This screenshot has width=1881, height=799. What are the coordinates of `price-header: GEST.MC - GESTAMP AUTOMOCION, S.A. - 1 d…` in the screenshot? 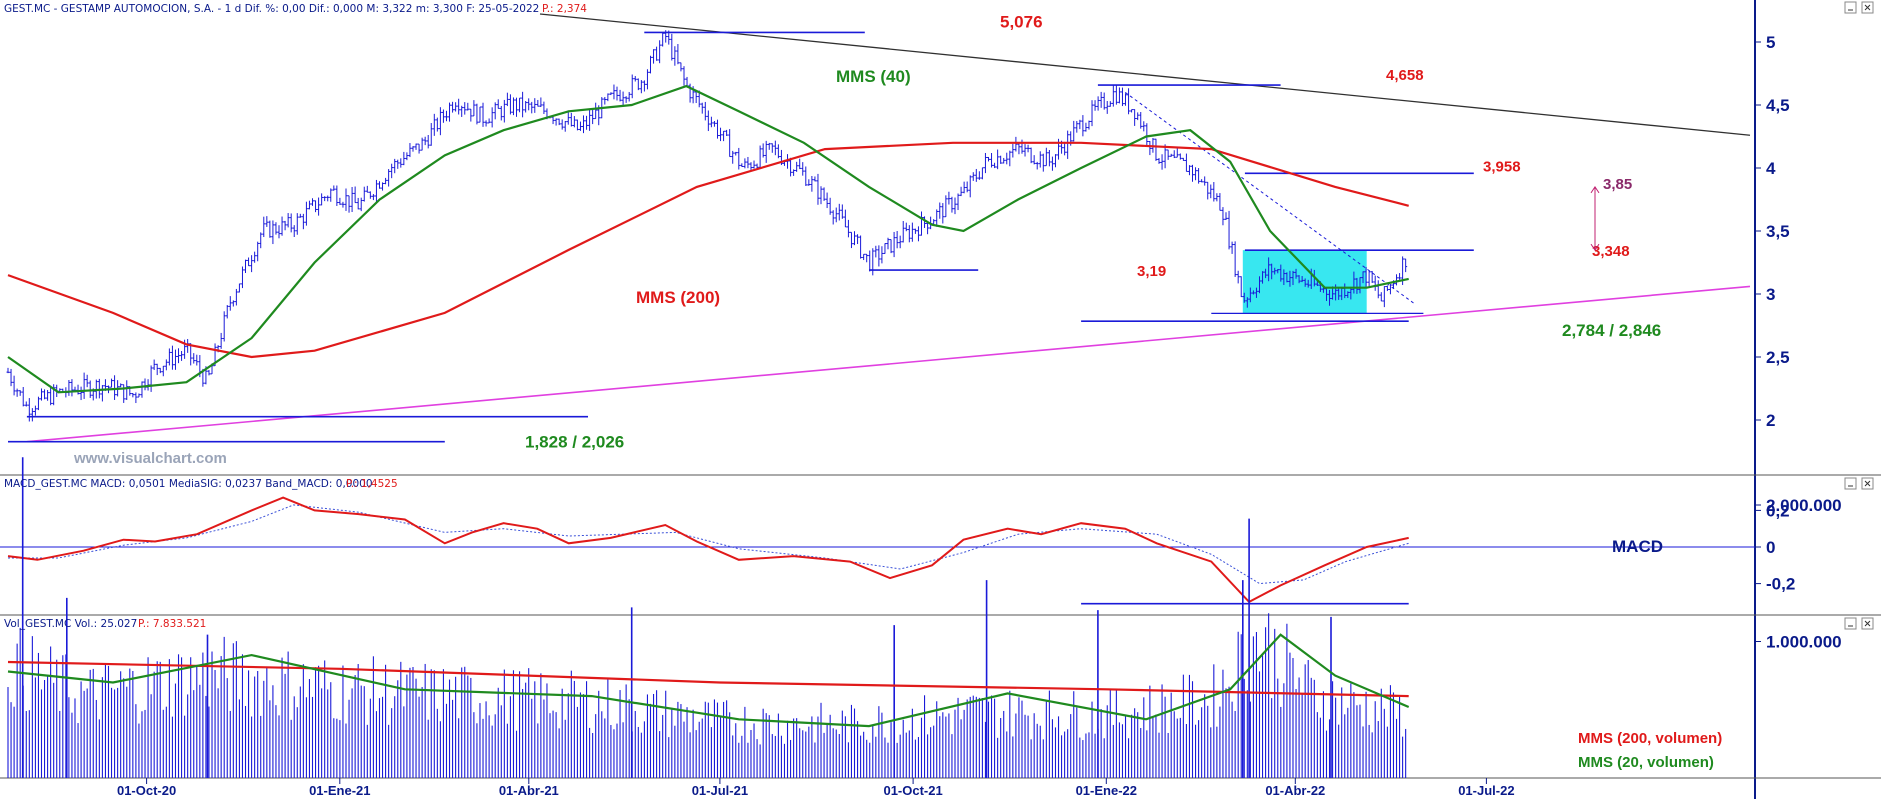 It's located at (271, 9).